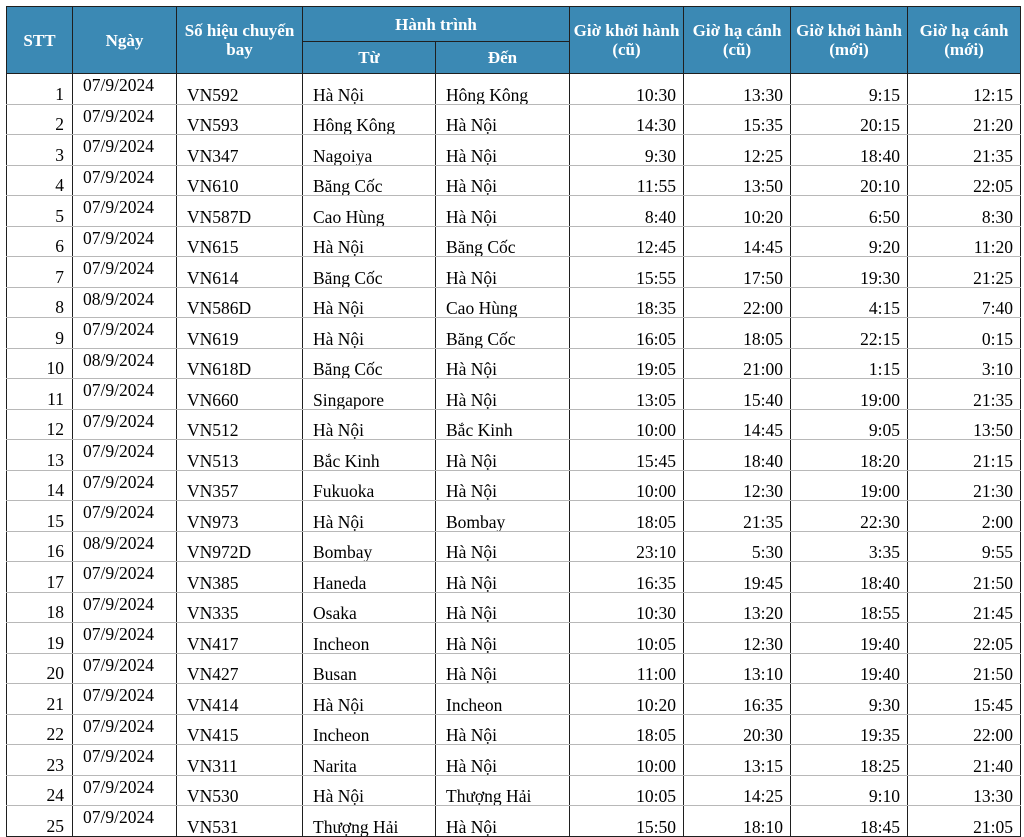 This screenshot has width=1024, height=837. Describe the element at coordinates (737, 729) in the screenshot. I see `cell-arrival-old: 20:30` at that location.